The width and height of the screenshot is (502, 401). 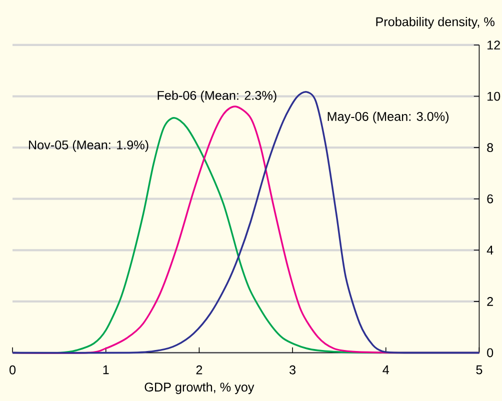 I want to click on y-tick-label: 0, so click(x=490, y=353).